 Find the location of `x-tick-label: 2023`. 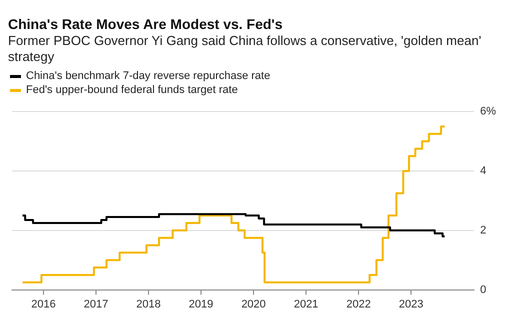

x-tick-label: 2023 is located at coordinates (411, 304).